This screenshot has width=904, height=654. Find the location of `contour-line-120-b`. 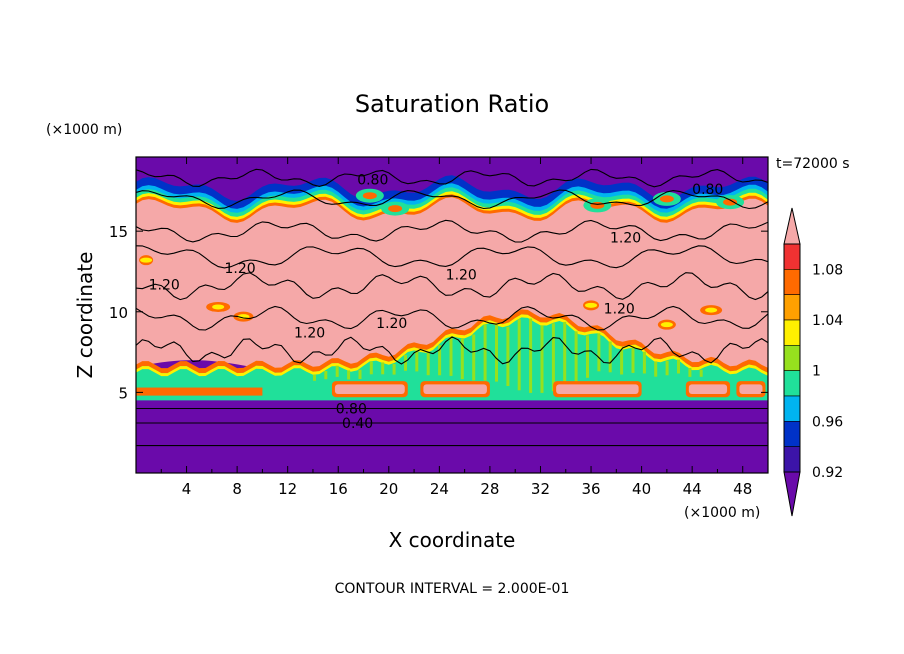

contour-line-120-b is located at coordinates (452, 286).